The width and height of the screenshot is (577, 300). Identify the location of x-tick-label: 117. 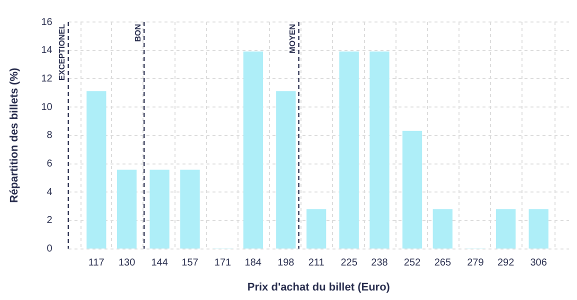
(96, 263).